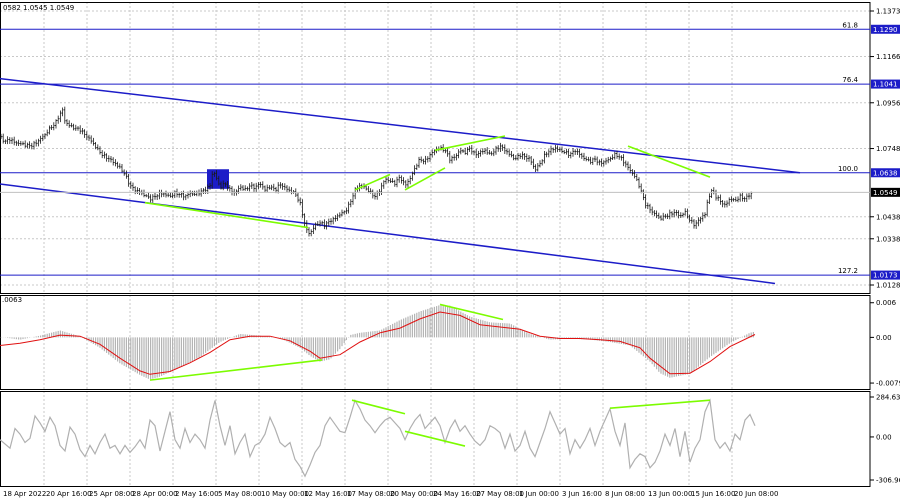 This screenshot has height=500, width=900. I want to click on axis-label: 1.1166, so click(888, 57).